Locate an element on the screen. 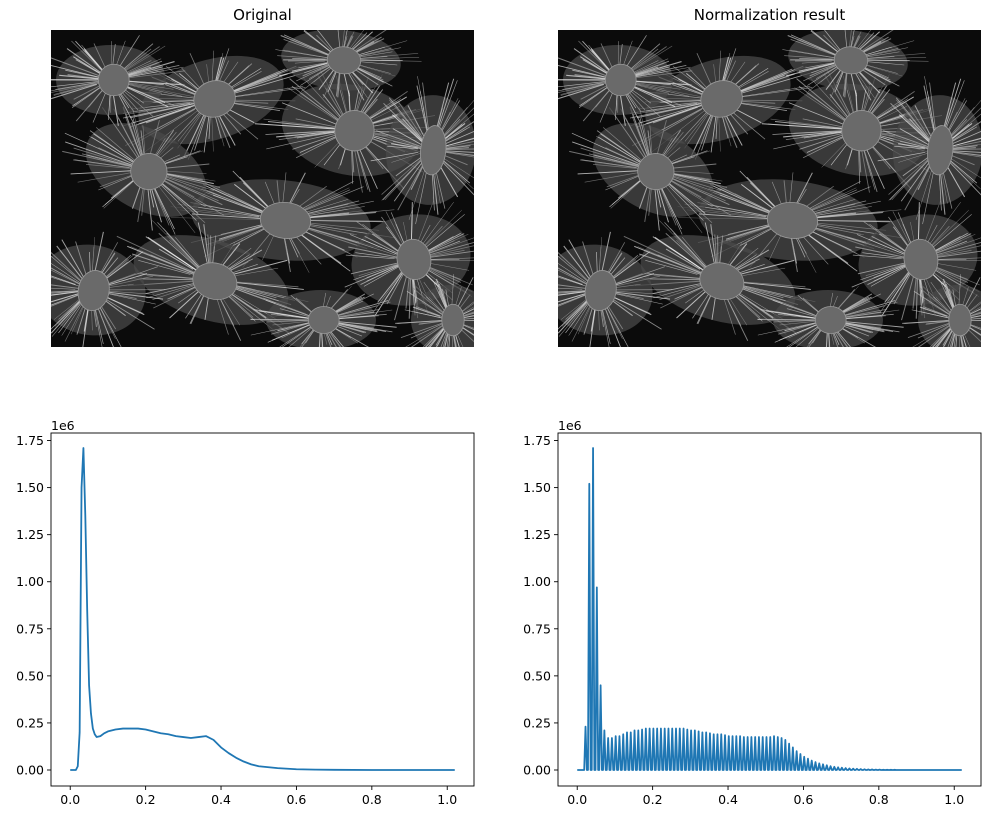 The image size is (990, 817). normalized-title: Normalization result is located at coordinates (769, 15).